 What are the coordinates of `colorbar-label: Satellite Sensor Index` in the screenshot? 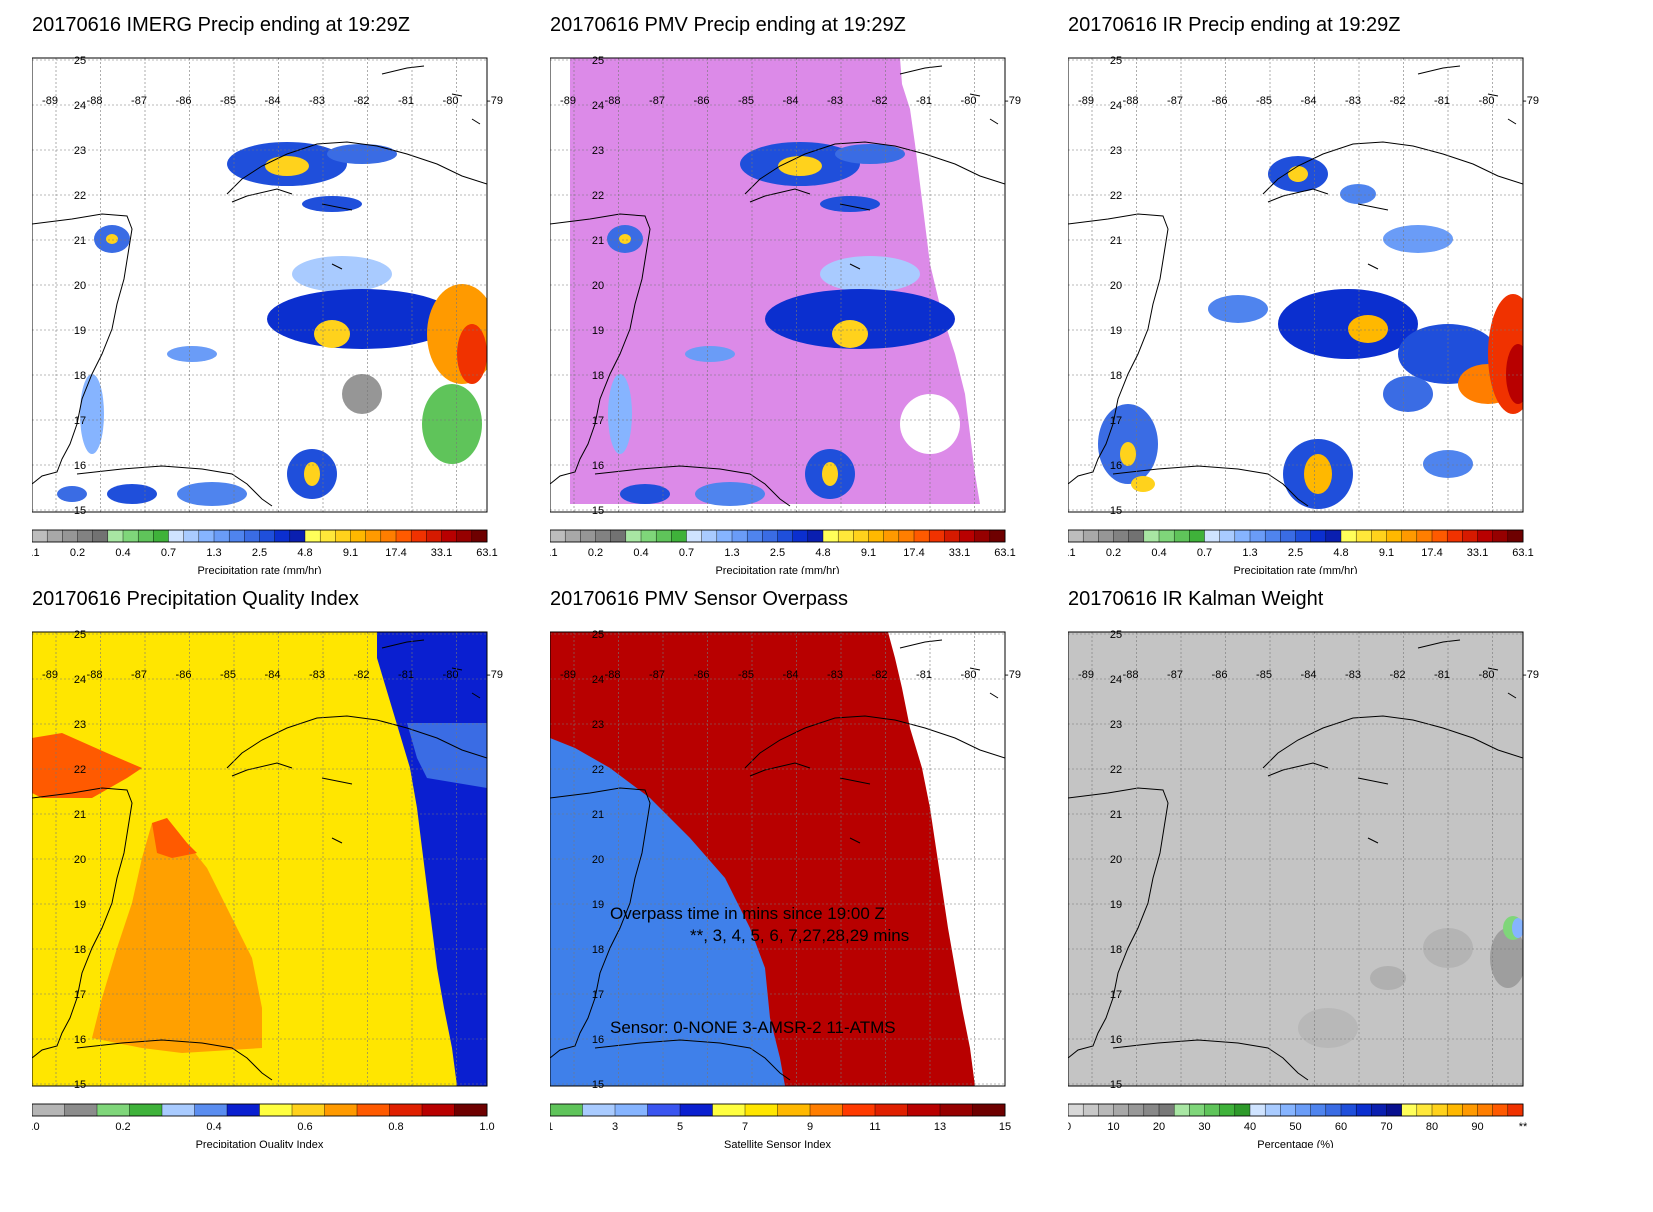 It's located at (778, 1143).